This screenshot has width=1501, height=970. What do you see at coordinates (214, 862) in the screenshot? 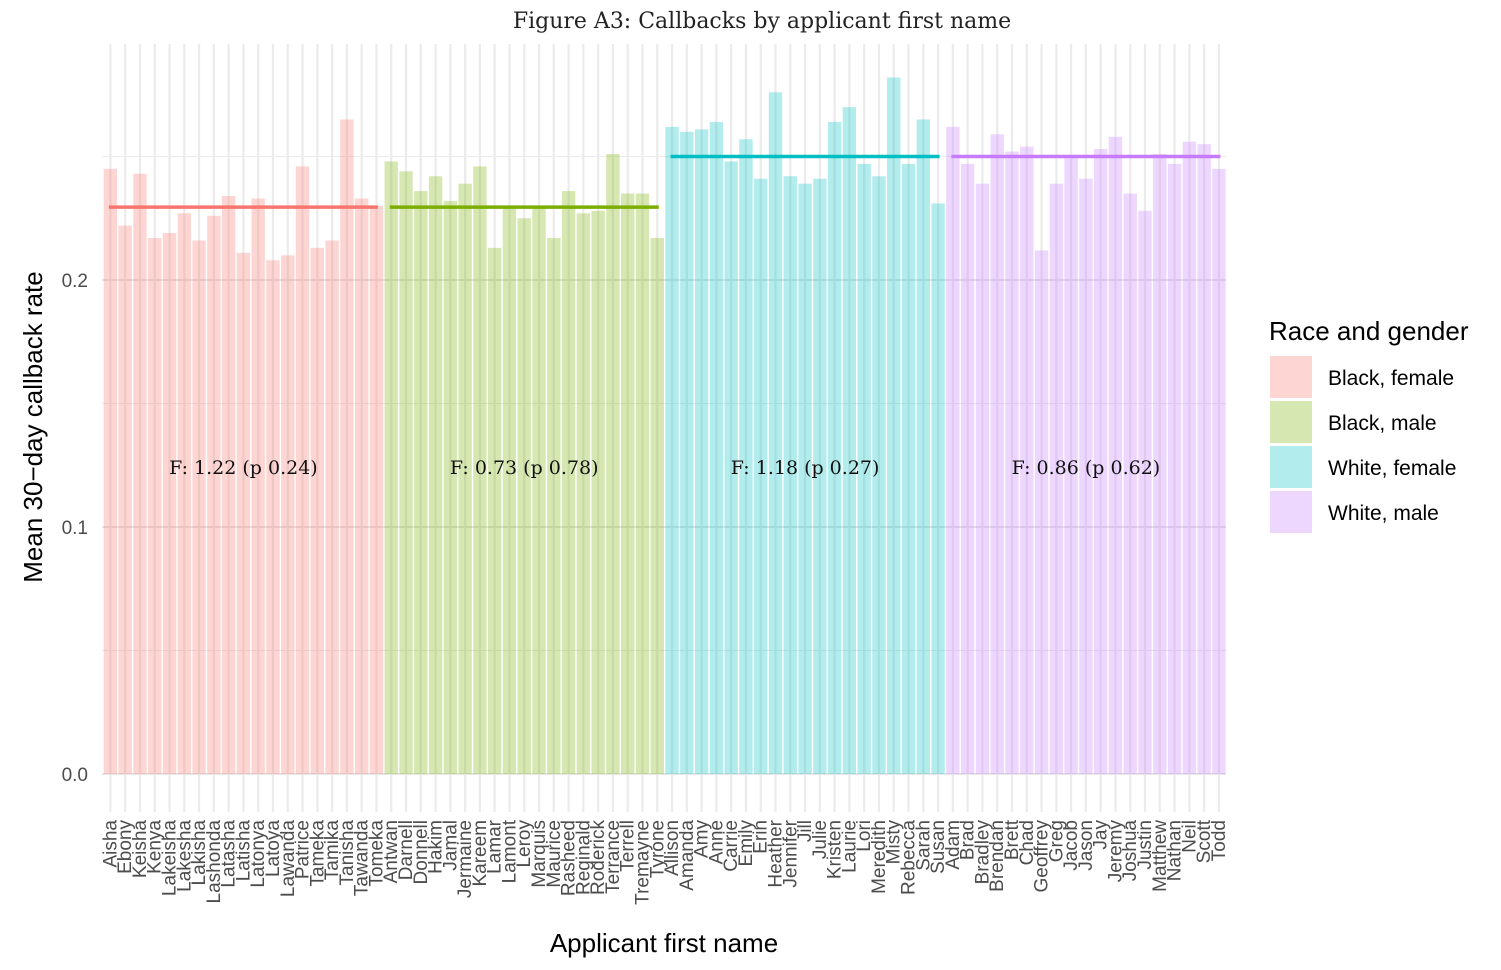
I see `x-tick-label: Lashonda` at bounding box center [214, 862].